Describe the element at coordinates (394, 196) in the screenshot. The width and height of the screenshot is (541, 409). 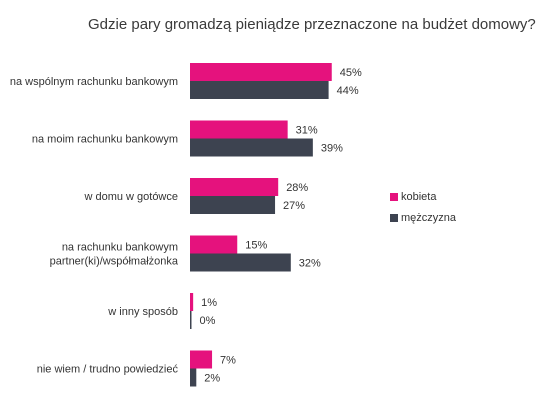
I see `legend-swatch-kobieta` at that location.